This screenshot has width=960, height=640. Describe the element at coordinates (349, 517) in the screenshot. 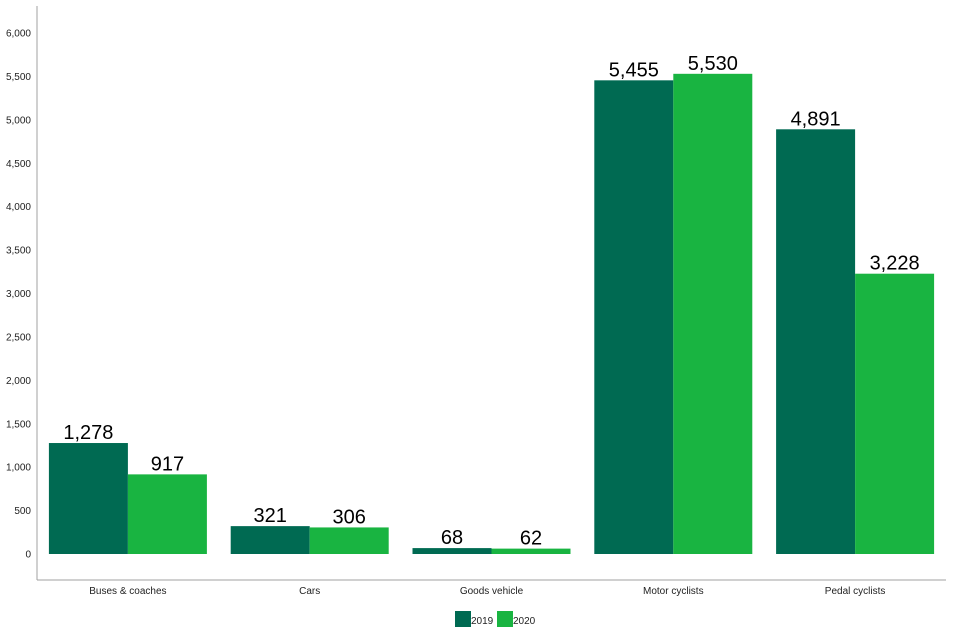

I see `data-label: 306` at that location.